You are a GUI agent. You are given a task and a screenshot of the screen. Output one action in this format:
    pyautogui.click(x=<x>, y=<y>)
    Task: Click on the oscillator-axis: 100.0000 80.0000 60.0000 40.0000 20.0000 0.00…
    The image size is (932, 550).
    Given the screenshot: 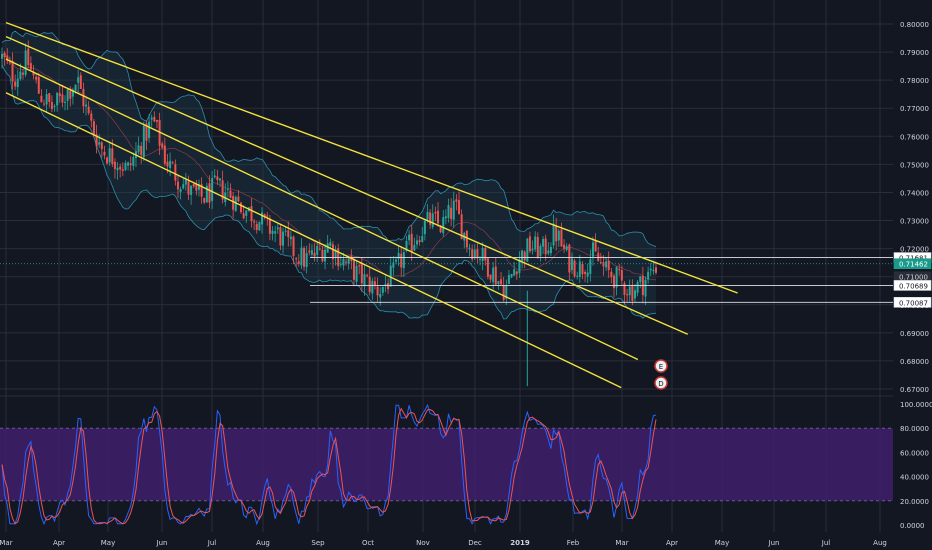 What is the action you would take?
    pyautogui.click(x=912, y=464)
    